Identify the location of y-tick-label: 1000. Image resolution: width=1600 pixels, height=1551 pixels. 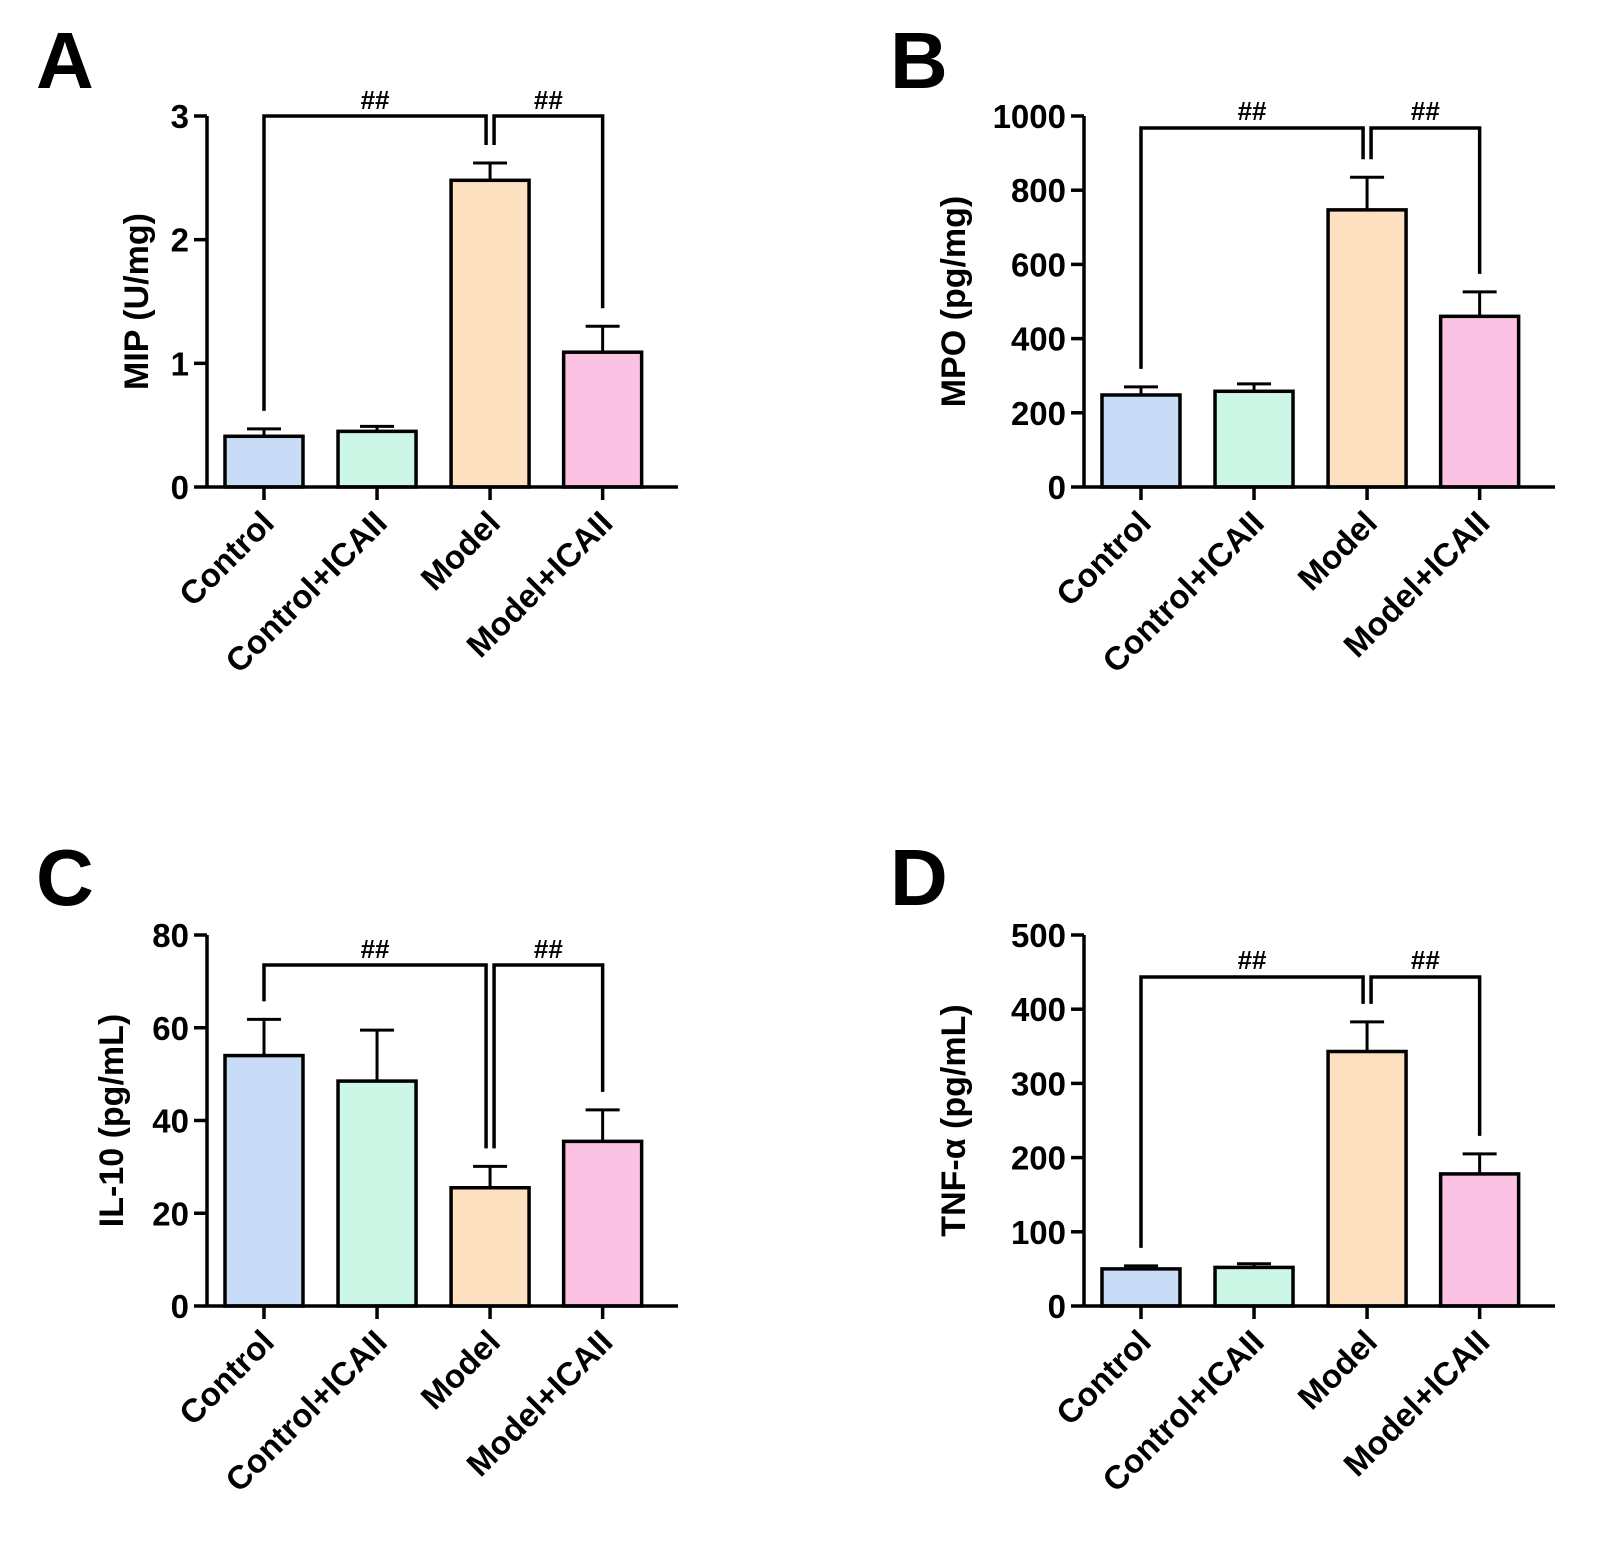
(1029, 116).